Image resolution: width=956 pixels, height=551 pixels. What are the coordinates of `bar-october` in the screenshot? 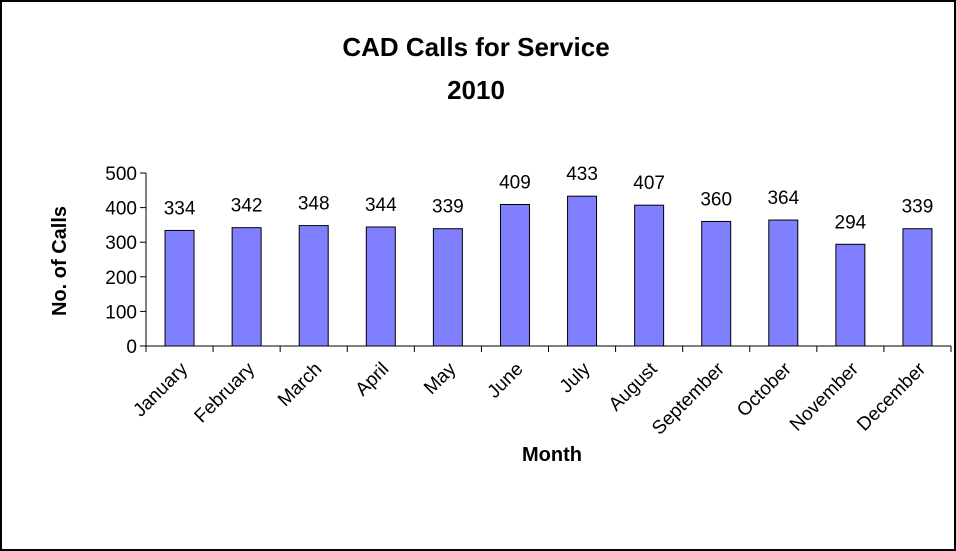 It's located at (783, 283).